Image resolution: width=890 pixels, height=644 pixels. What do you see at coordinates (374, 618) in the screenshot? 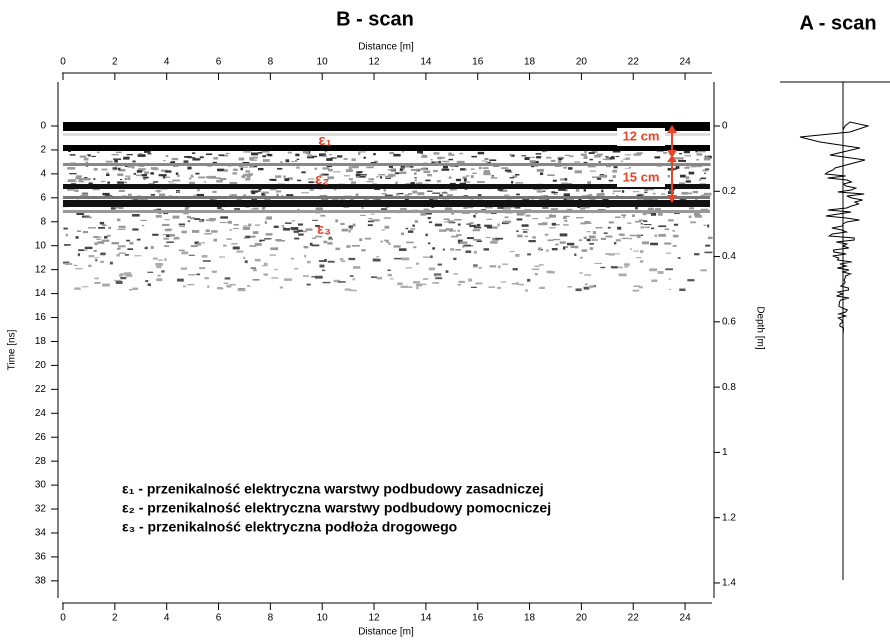
I see `x-tick-label: 12` at bounding box center [374, 618].